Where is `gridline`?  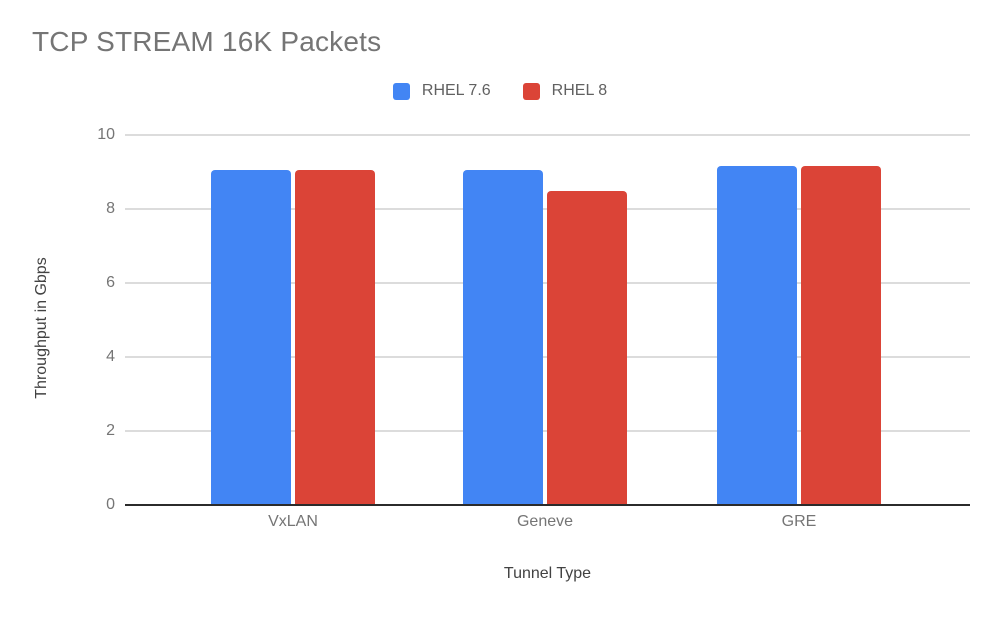 gridline is located at coordinates (547, 135).